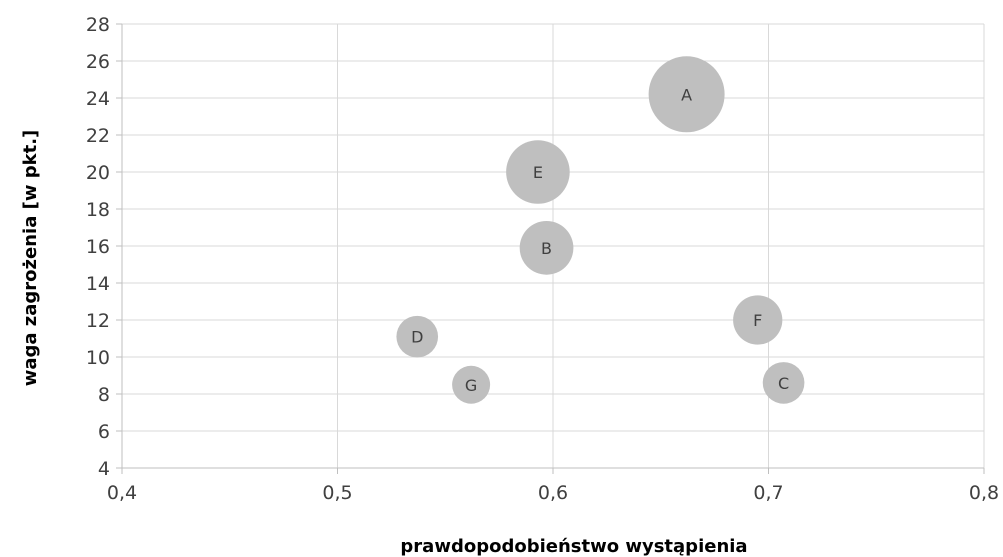 The image size is (1003, 557). I want to click on bubble-label-d: D, so click(417, 337).